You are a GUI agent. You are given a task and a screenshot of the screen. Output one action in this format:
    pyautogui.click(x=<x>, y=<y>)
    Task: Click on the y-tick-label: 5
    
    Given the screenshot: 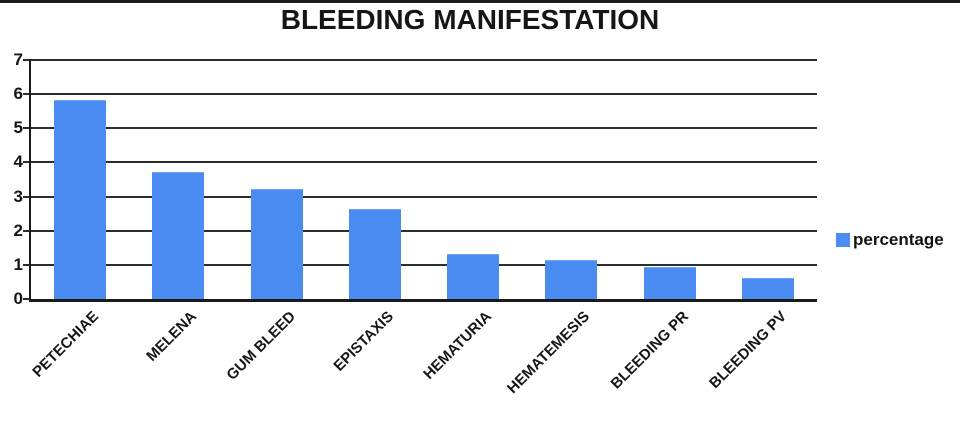 What is the action you would take?
    pyautogui.click(x=18, y=128)
    